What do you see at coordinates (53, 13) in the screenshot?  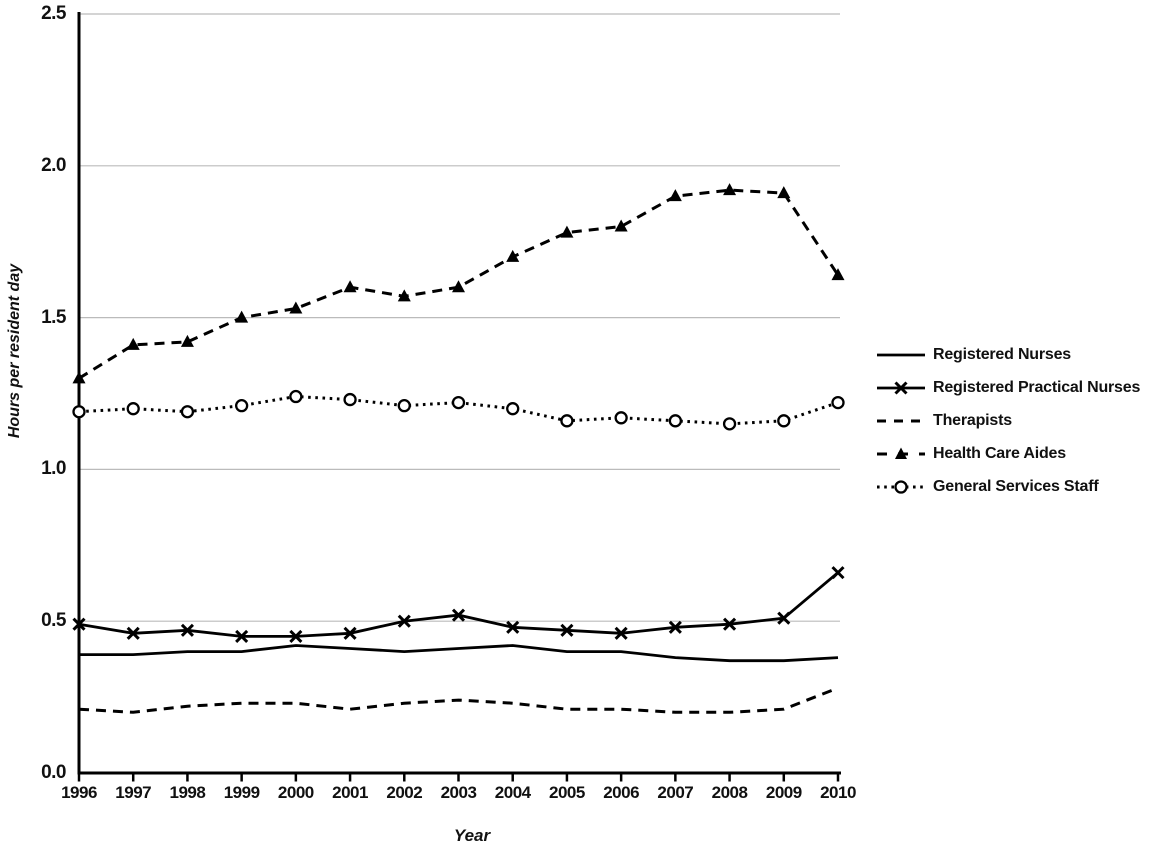 I see `y-tick-label: 2.5` at bounding box center [53, 13].